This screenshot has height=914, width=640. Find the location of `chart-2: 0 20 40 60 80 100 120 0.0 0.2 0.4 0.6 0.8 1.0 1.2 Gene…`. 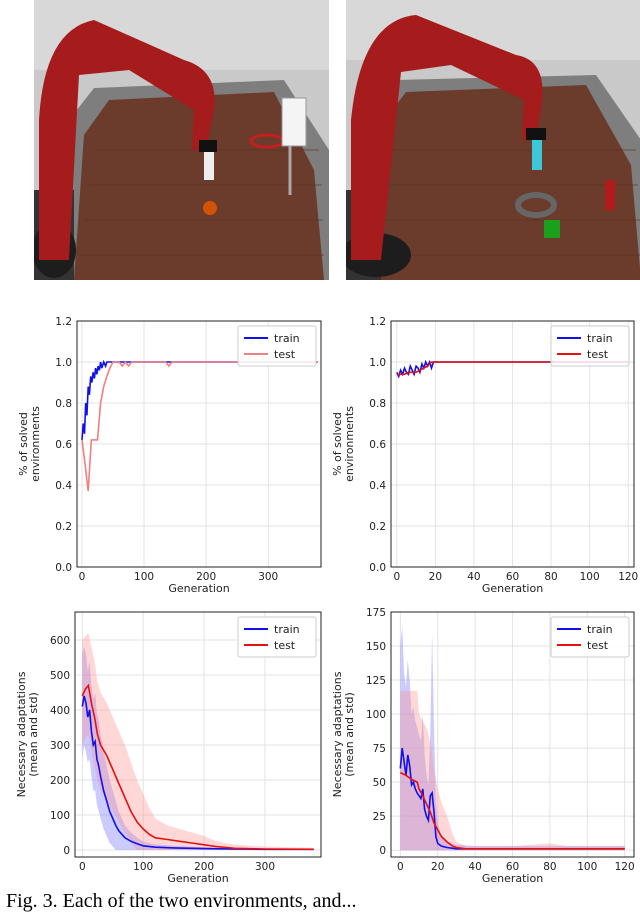

chart-2: 0 20 40 60 80 100 120 0.0 0.2 0.4 0.6 0.8 1.0 1.2 Gene… is located at coordinates (484, 455).